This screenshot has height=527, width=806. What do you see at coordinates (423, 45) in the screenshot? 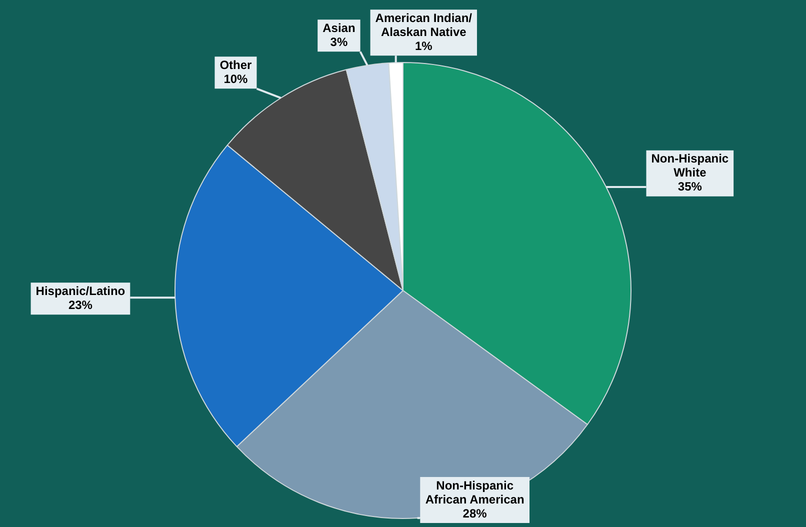
I see `data-label: 1%` at bounding box center [423, 45].